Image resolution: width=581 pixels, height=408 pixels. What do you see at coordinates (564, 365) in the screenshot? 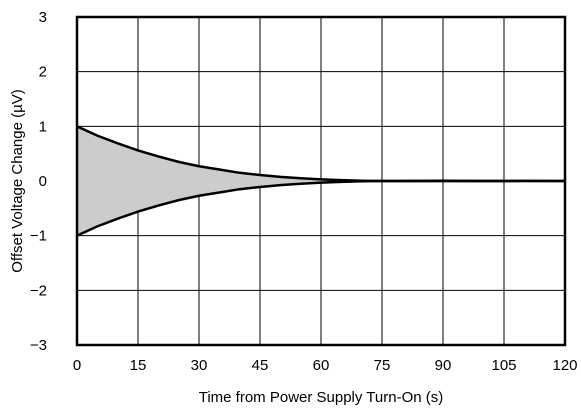
I see `x-tick-label: 120` at bounding box center [564, 365].